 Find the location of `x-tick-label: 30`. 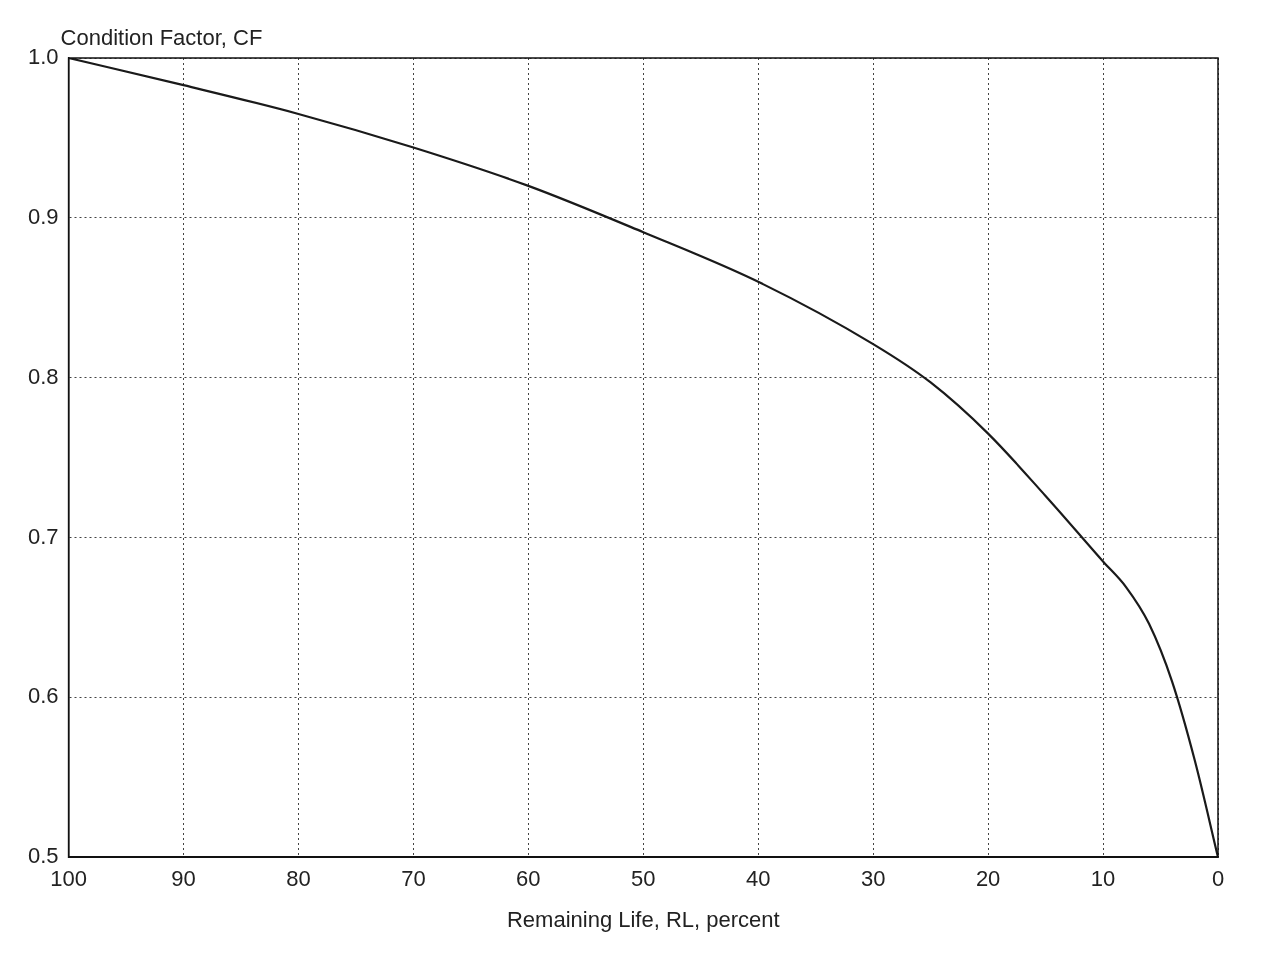

x-tick-label: 30 is located at coordinates (873, 879).